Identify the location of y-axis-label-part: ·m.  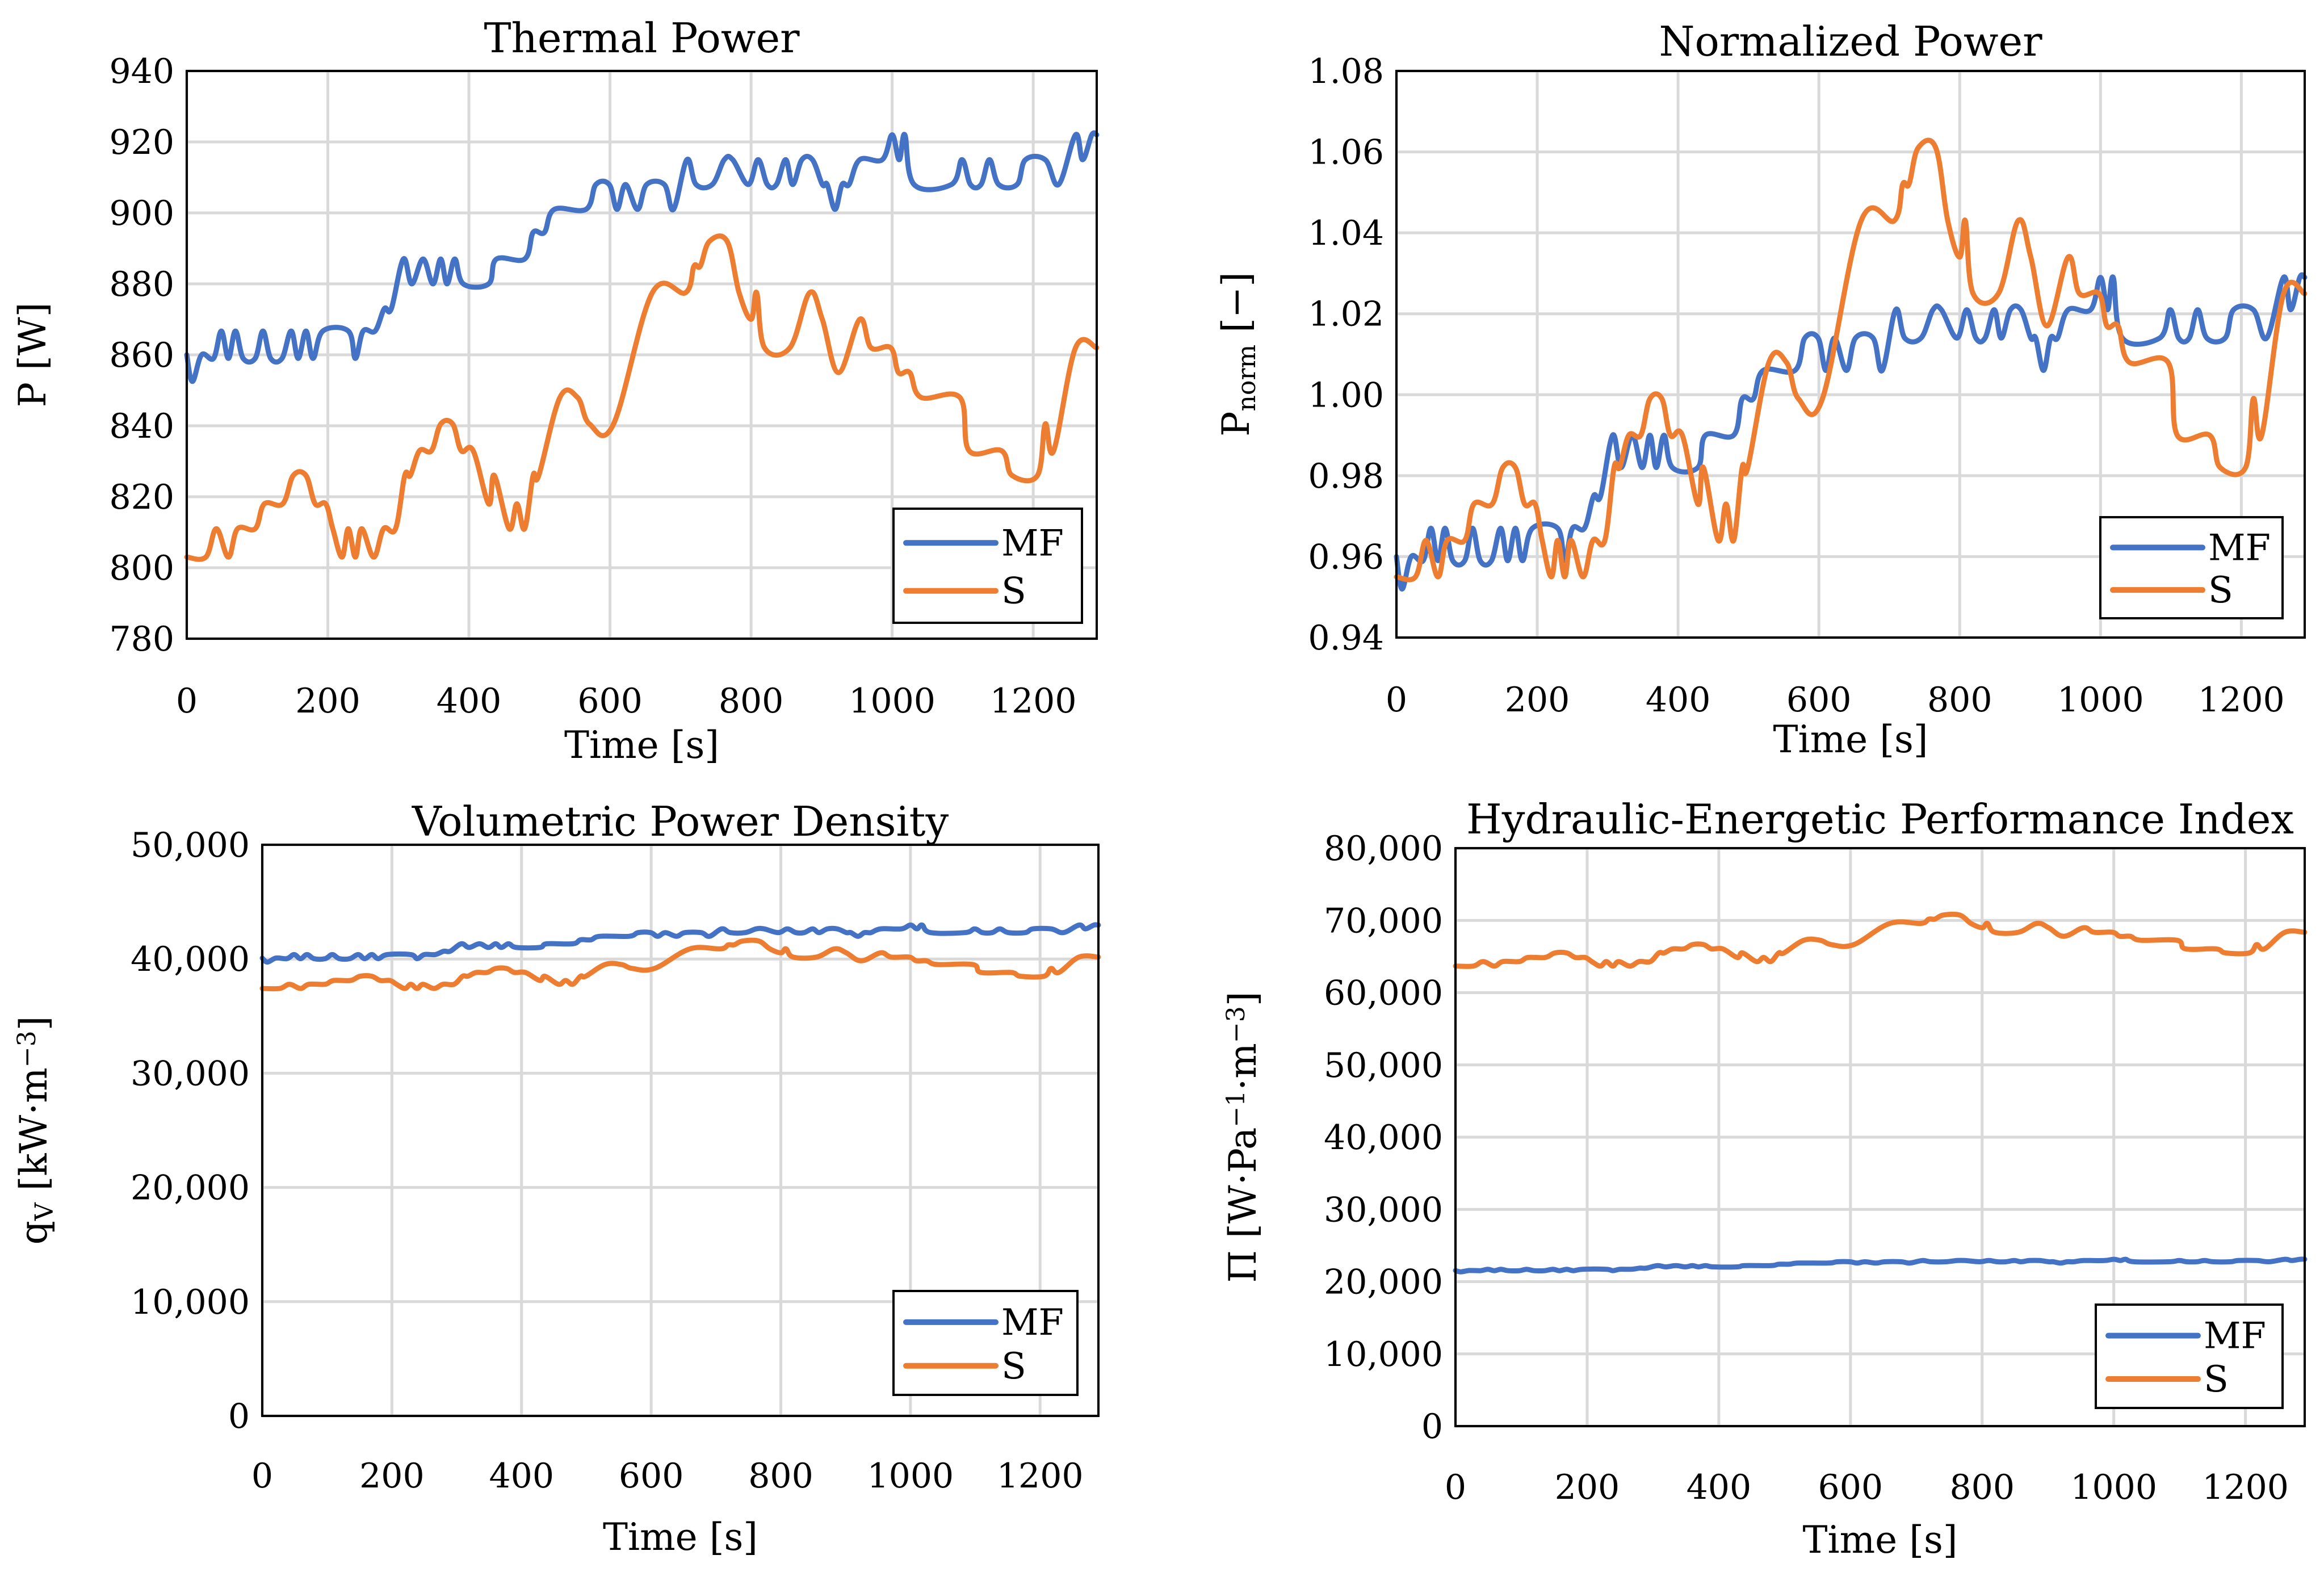
(1243, 1067).